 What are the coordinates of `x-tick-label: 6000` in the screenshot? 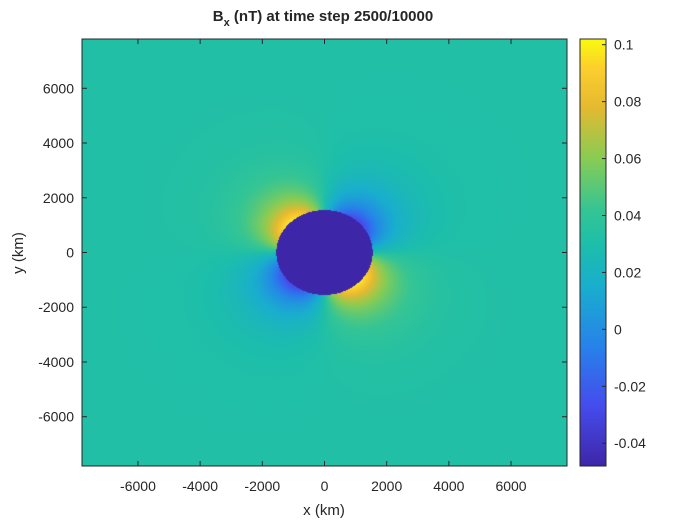 It's located at (510, 486).